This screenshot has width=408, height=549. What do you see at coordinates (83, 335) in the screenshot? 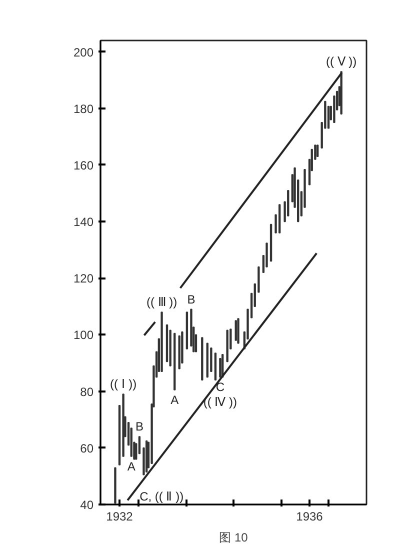
I see `y-tick-label: 100` at bounding box center [83, 335].